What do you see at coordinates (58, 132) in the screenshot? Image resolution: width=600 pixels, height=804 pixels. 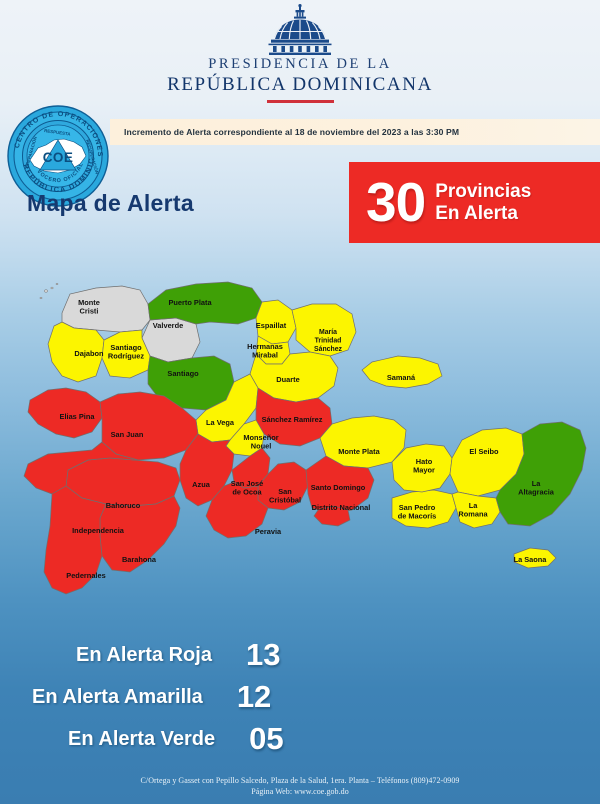 I see `svg-text: RESPUESTA` at bounding box center [58, 132].